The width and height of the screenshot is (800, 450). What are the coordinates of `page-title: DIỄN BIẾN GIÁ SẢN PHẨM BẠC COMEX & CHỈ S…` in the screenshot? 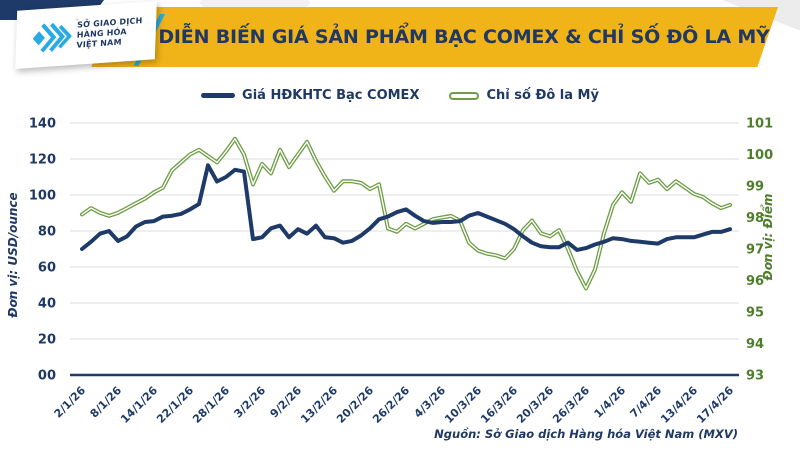 It's located at (464, 37).